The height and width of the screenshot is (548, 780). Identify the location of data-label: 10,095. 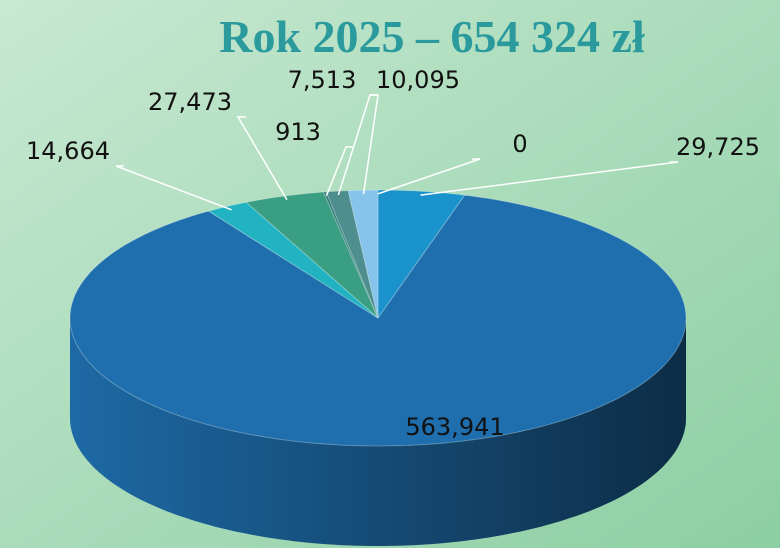
(418, 80).